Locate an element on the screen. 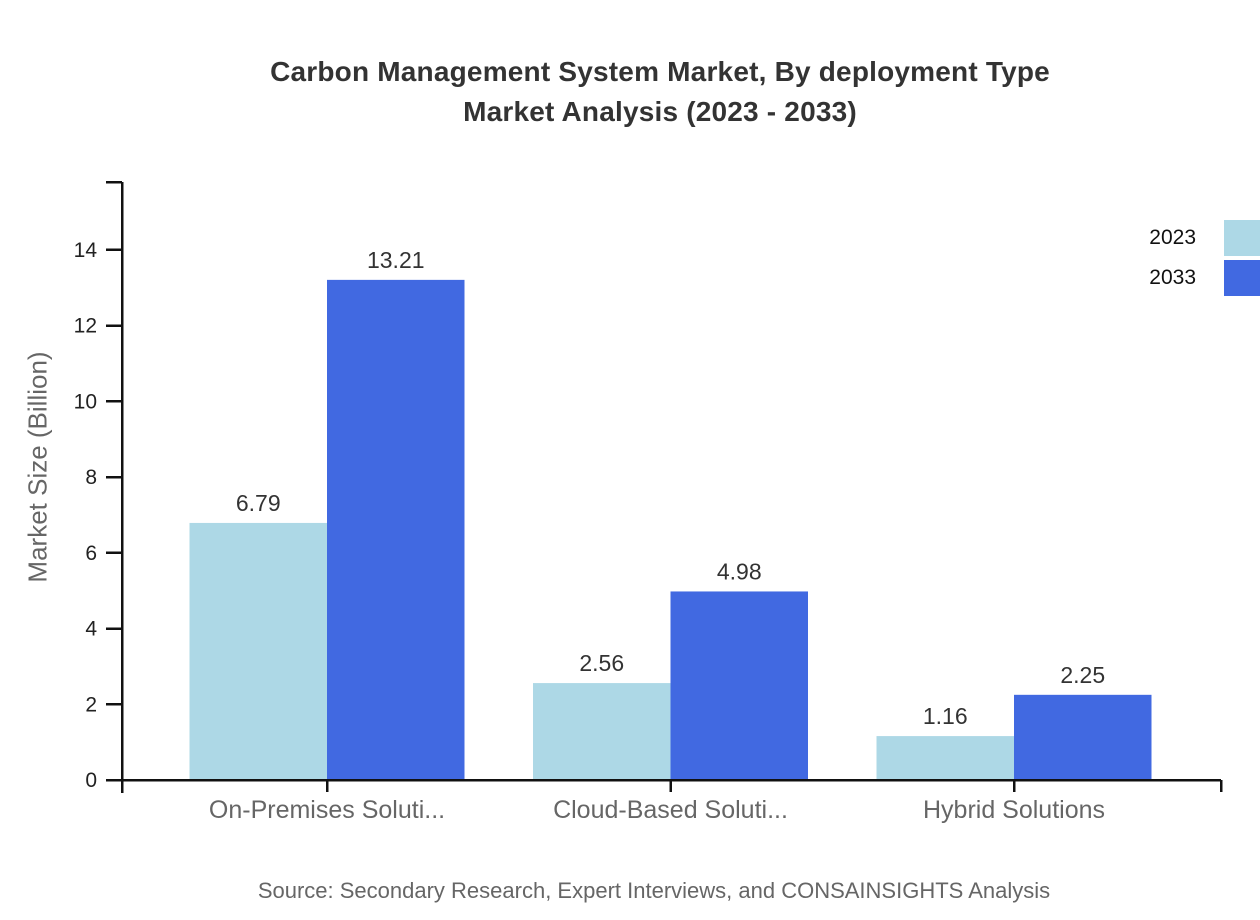 Image resolution: width=1260 pixels, height=920 pixels. y-tick-label-4: 4 is located at coordinates (91, 629).